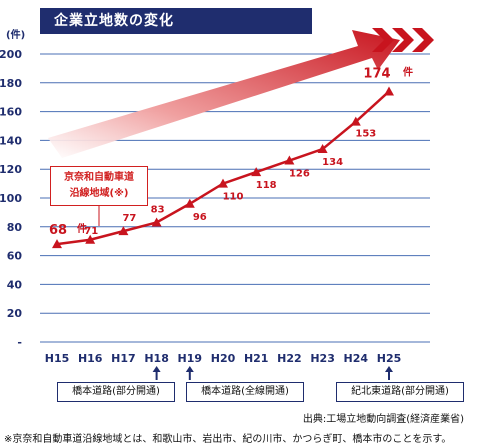 The image size is (500, 447). What do you see at coordinates (11, 54) in the screenshot?
I see `y-tick-label: 200` at bounding box center [11, 54].